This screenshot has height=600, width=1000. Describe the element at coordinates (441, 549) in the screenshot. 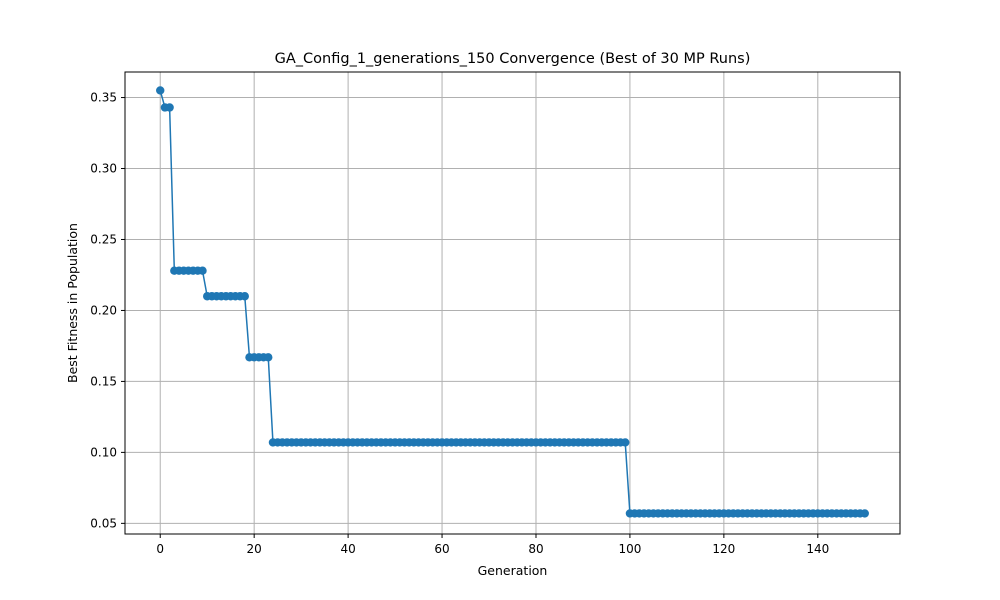

I see `x-tick-label: 60` at that location.